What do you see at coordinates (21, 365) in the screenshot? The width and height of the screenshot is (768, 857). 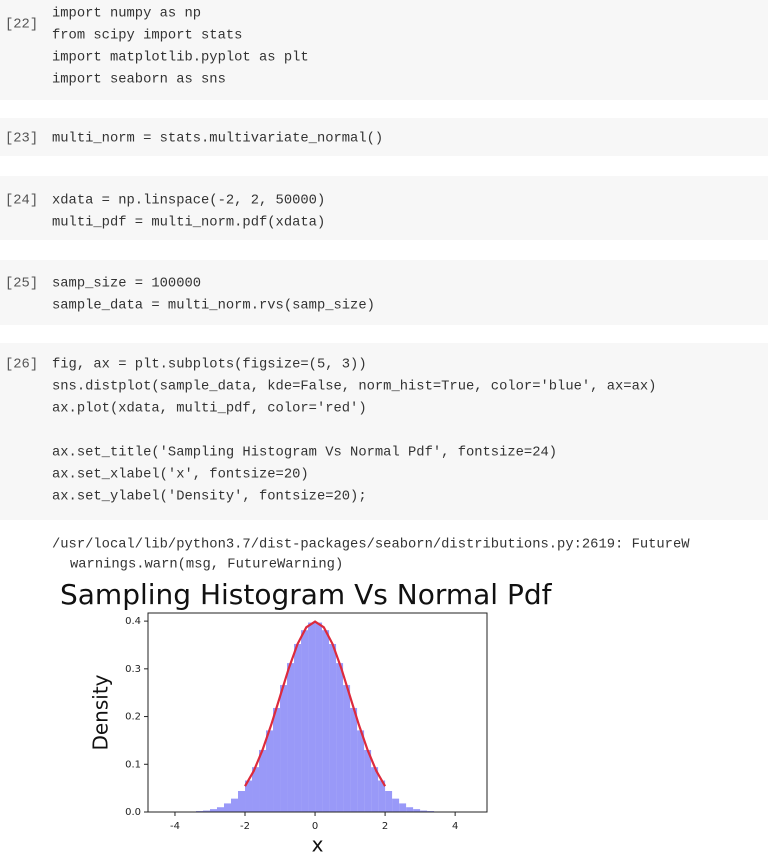 I see `cell-prompt: [26]` at bounding box center [21, 365].